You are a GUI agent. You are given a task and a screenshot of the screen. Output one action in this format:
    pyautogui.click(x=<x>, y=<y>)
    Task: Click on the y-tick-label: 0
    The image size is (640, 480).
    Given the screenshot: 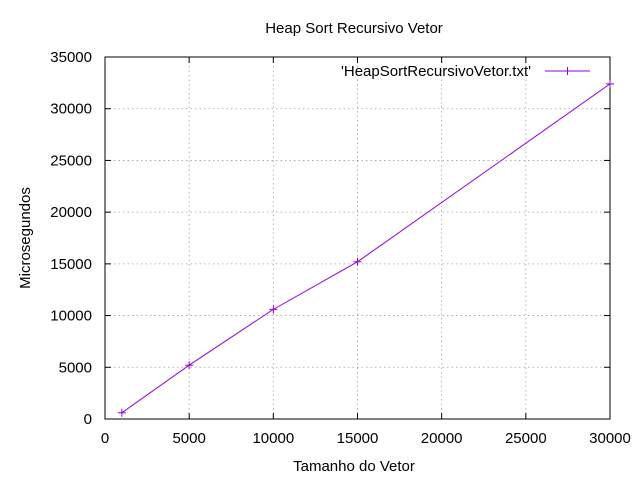 What is the action you would take?
    pyautogui.click(x=88, y=419)
    